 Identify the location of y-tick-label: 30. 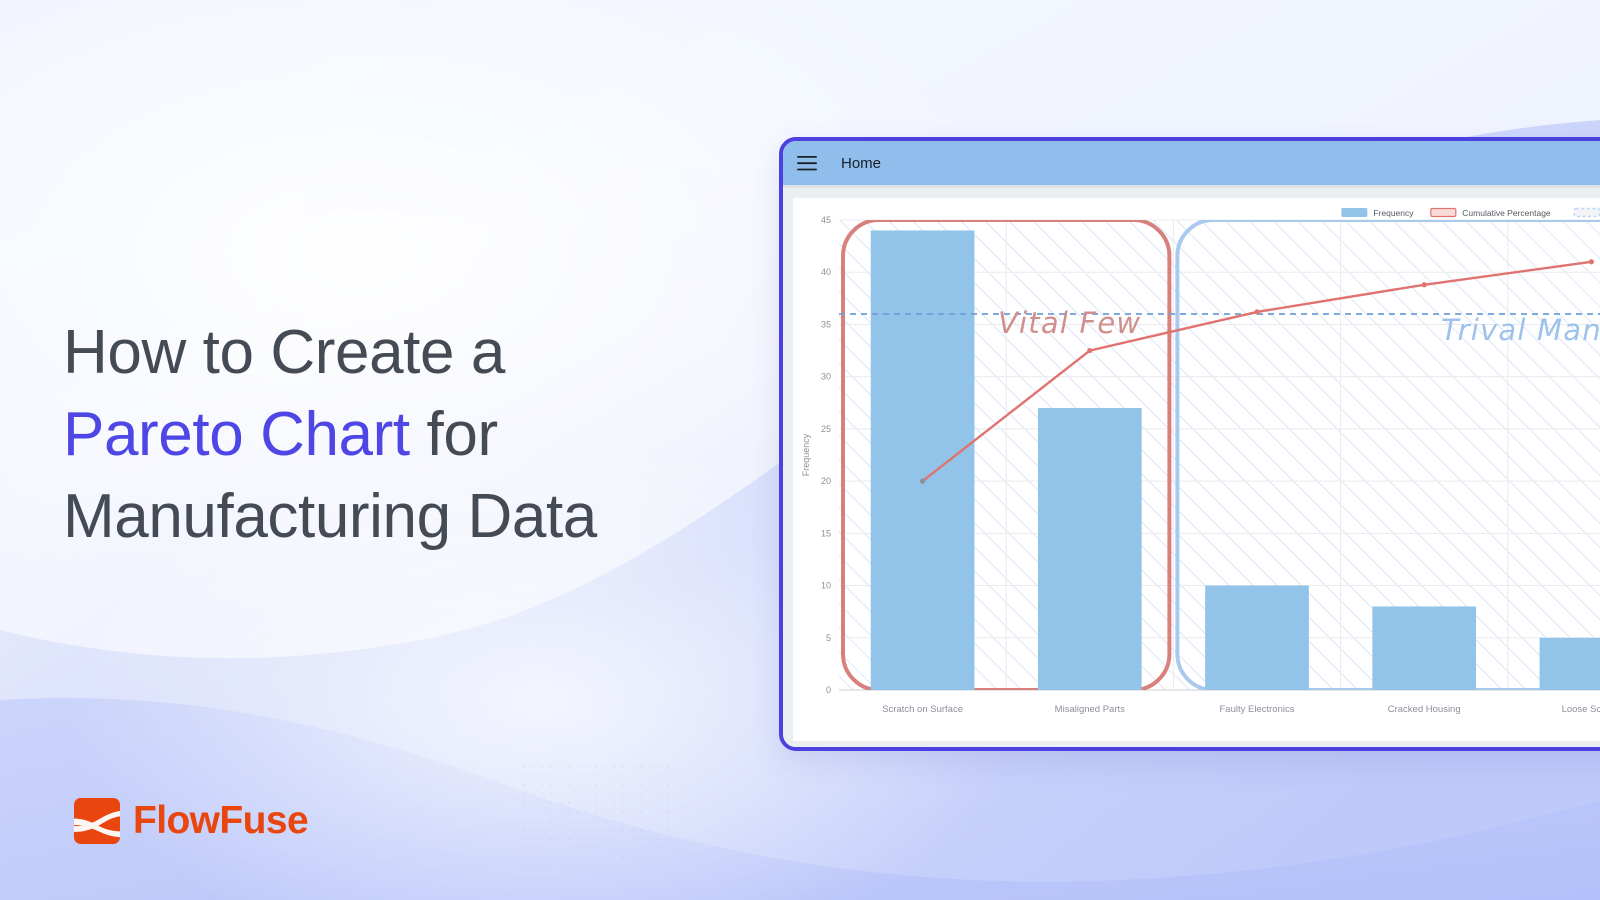
(826, 377).